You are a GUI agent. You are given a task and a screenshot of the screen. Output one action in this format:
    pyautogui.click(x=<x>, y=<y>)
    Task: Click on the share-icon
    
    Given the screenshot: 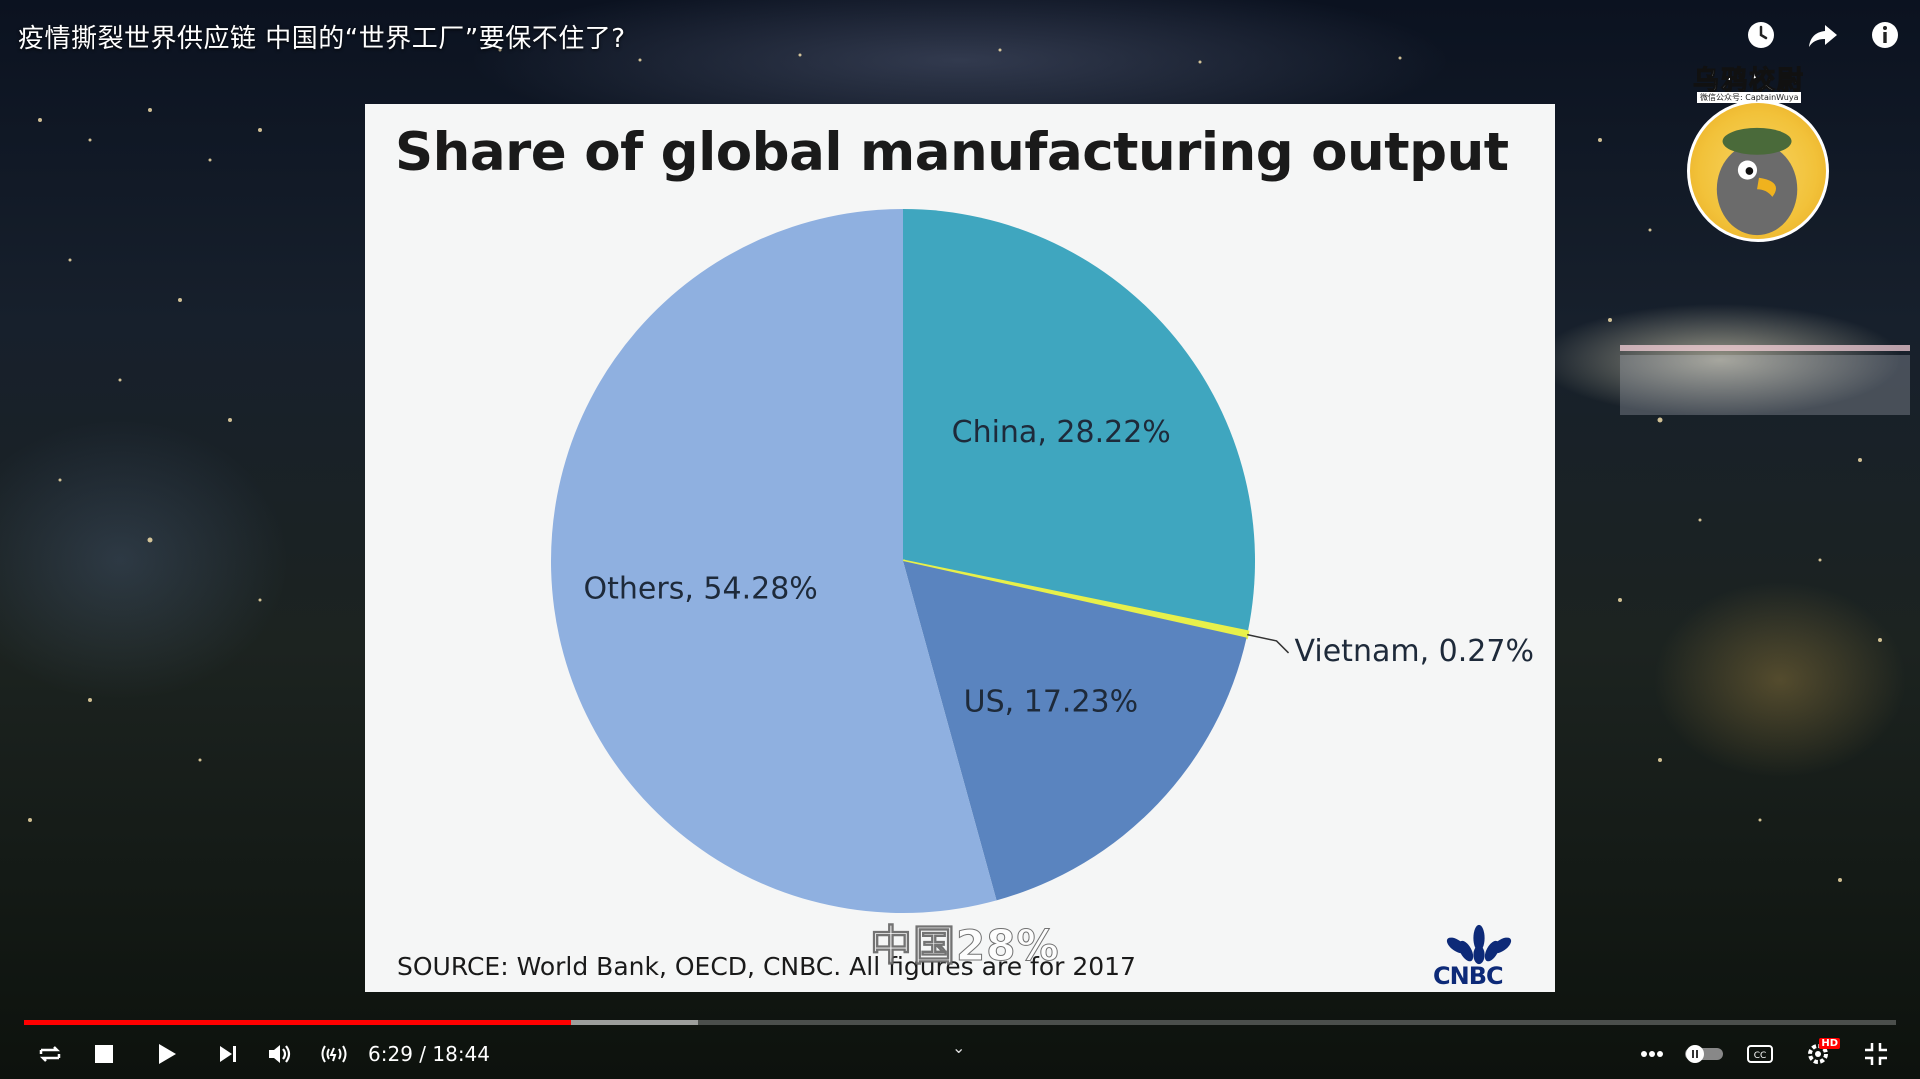 What is the action you would take?
    pyautogui.click(x=1823, y=35)
    